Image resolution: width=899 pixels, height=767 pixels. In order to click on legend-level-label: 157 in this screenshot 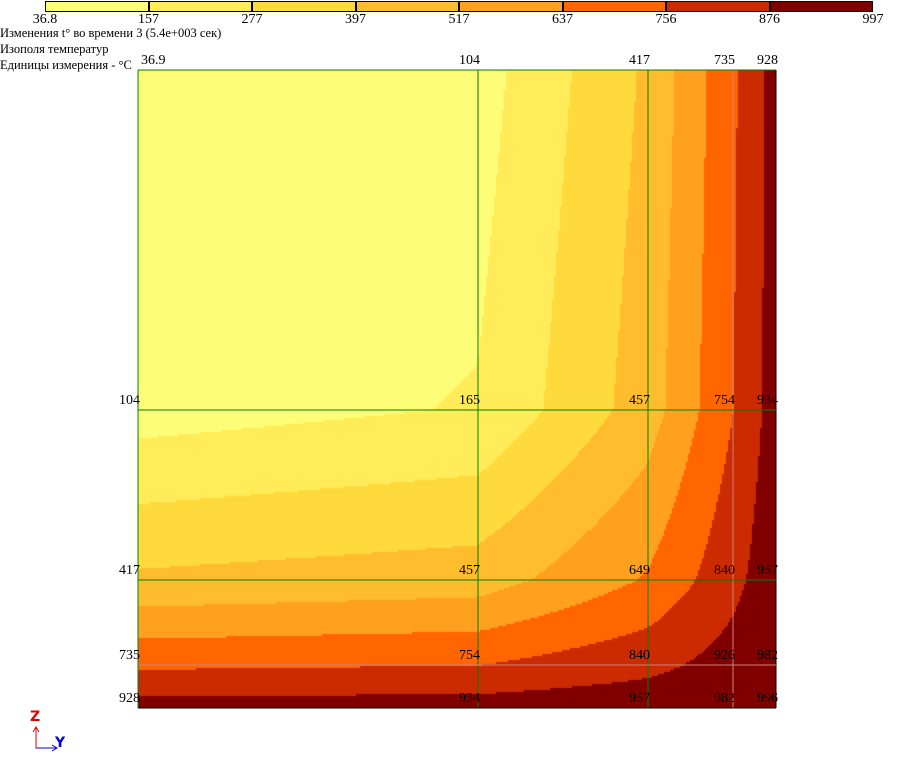, I will do `click(148, 19)`.